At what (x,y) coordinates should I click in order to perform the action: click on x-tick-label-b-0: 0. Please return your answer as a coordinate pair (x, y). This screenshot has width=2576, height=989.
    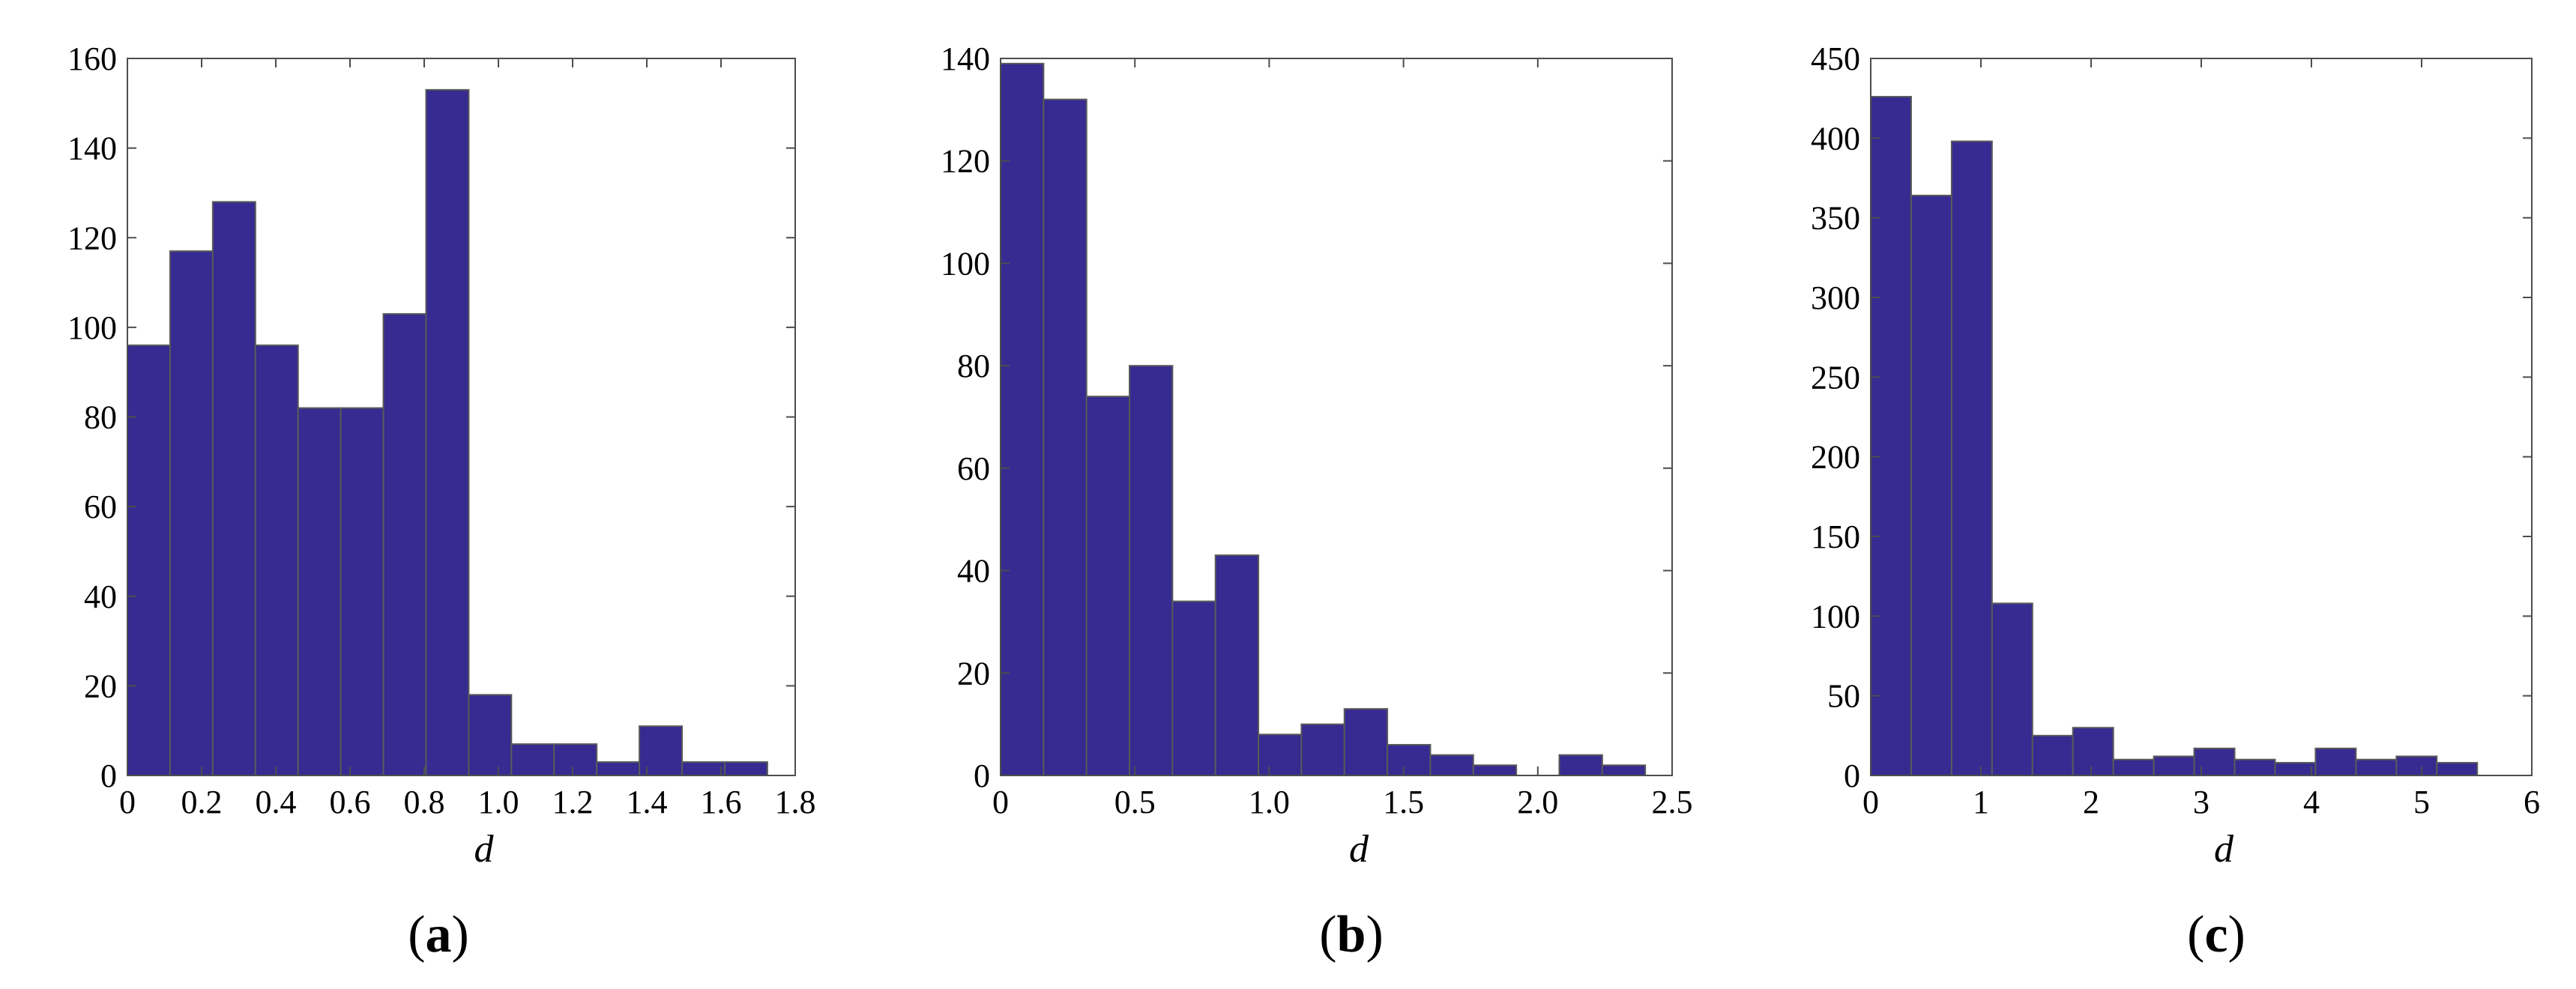
    Looking at the image, I should click on (1000, 802).